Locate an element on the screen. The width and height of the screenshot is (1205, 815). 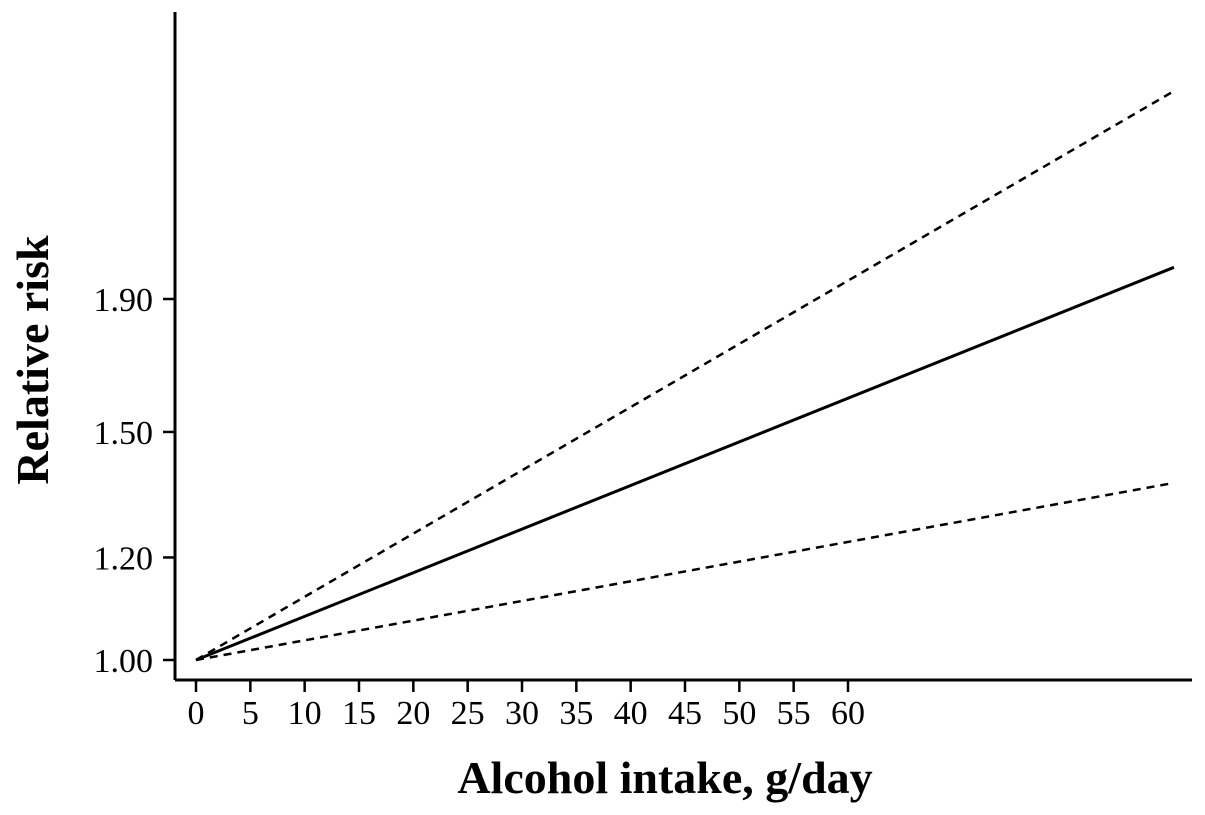
y-ticks: 1.00 1.20 1.50 1.90 is located at coordinates (134, 481).